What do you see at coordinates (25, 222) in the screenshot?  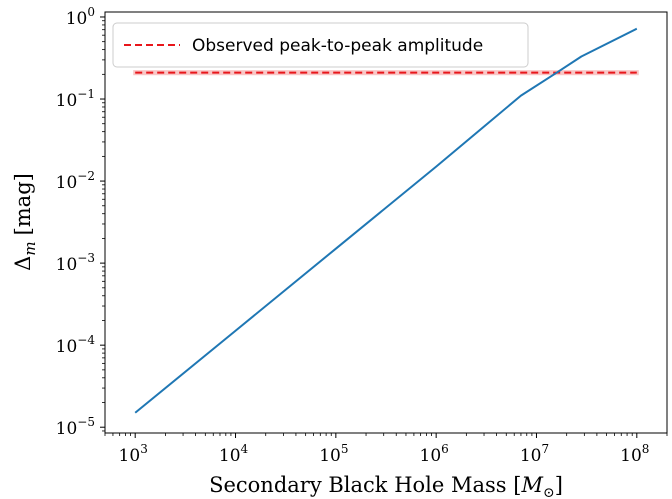 I see `y-axis-label: Δm[mag]` at bounding box center [25, 222].